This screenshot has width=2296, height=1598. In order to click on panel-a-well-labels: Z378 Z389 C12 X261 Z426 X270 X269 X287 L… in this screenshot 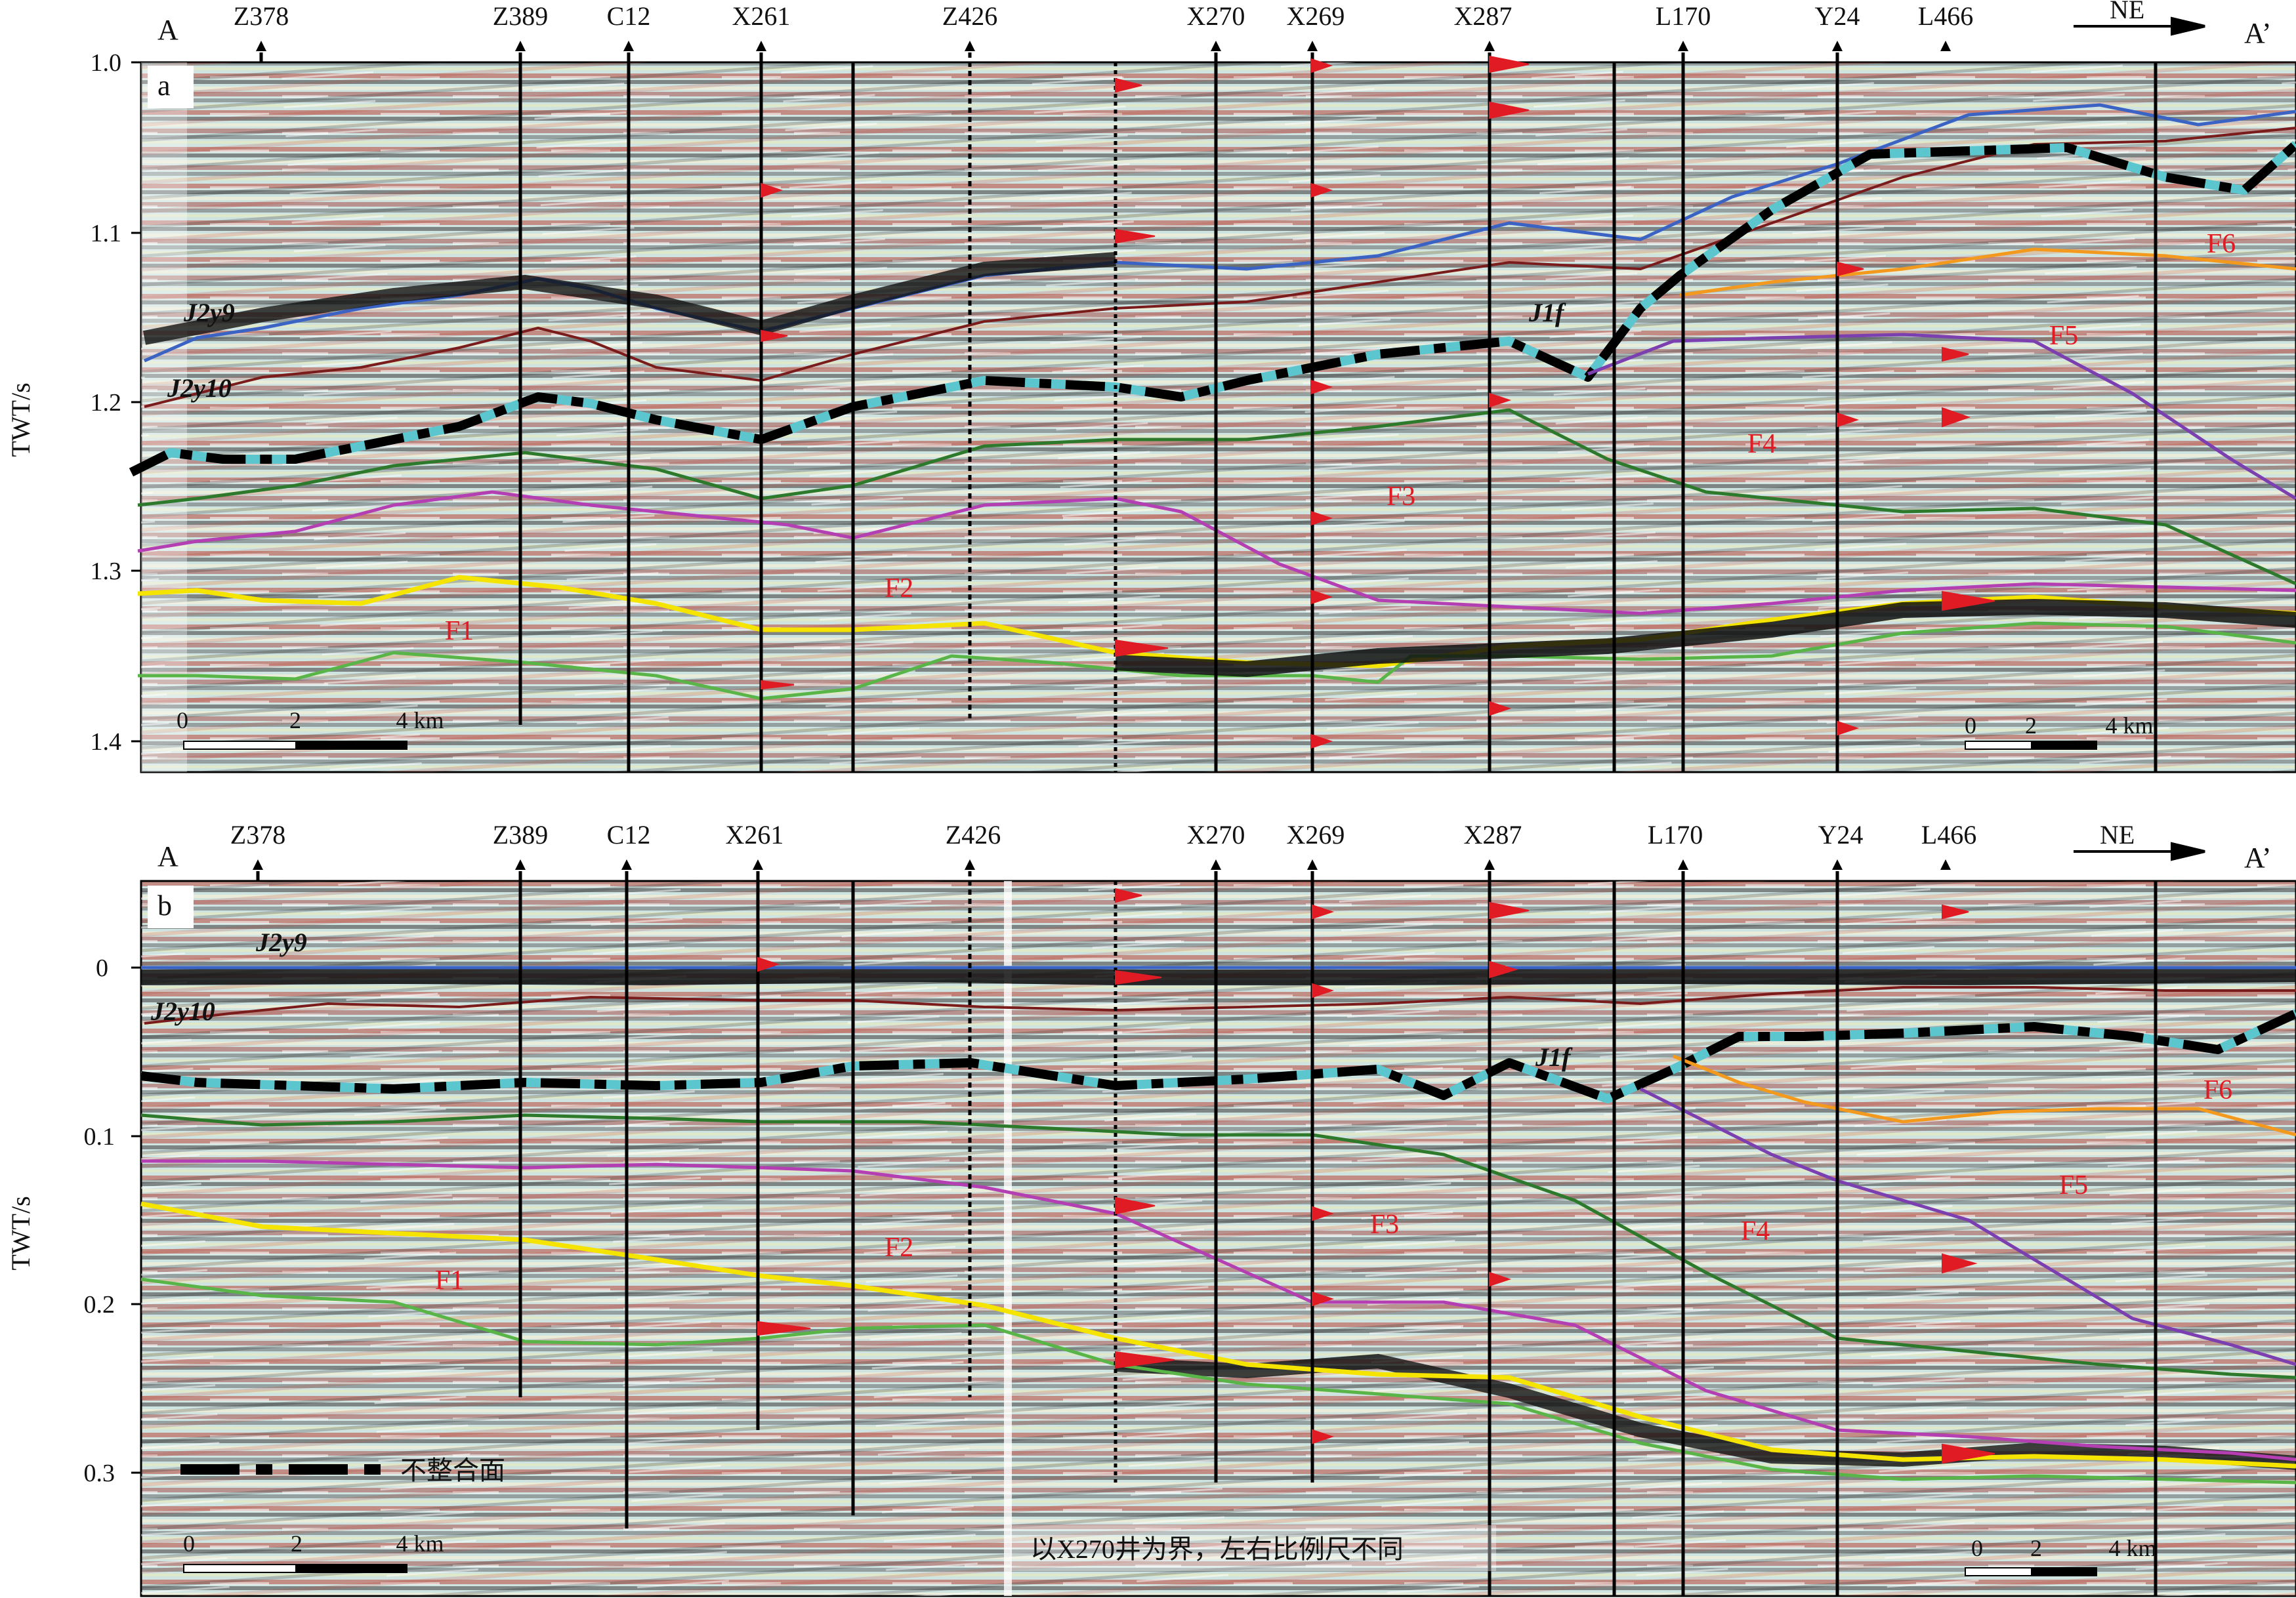, I will do `click(1103, 16)`.